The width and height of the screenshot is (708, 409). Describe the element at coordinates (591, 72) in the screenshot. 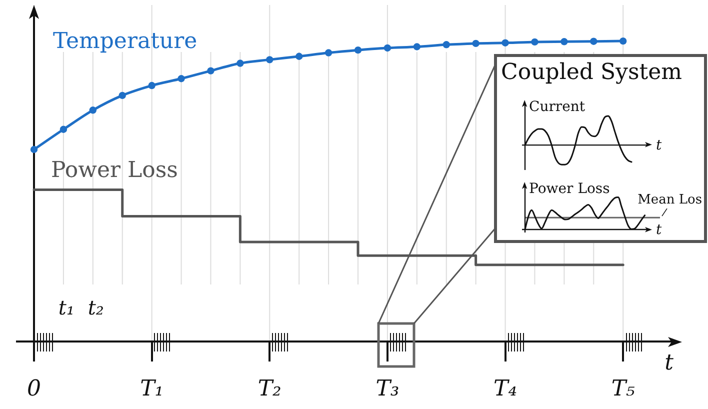

I see `chart-title: Coupled System` at that location.